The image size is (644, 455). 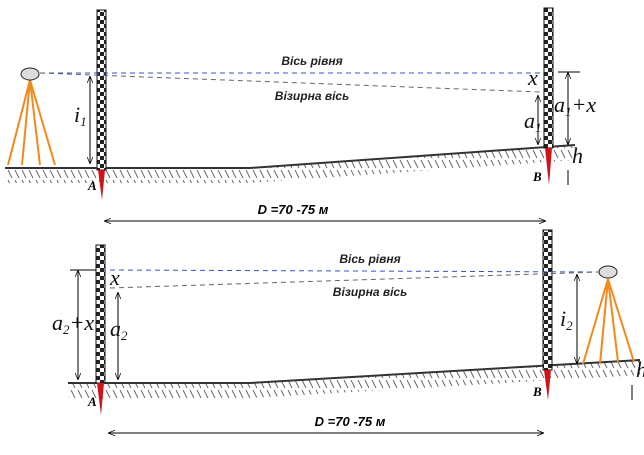 I want to click on reading-plus-x: a2+x, so click(x=73, y=323).